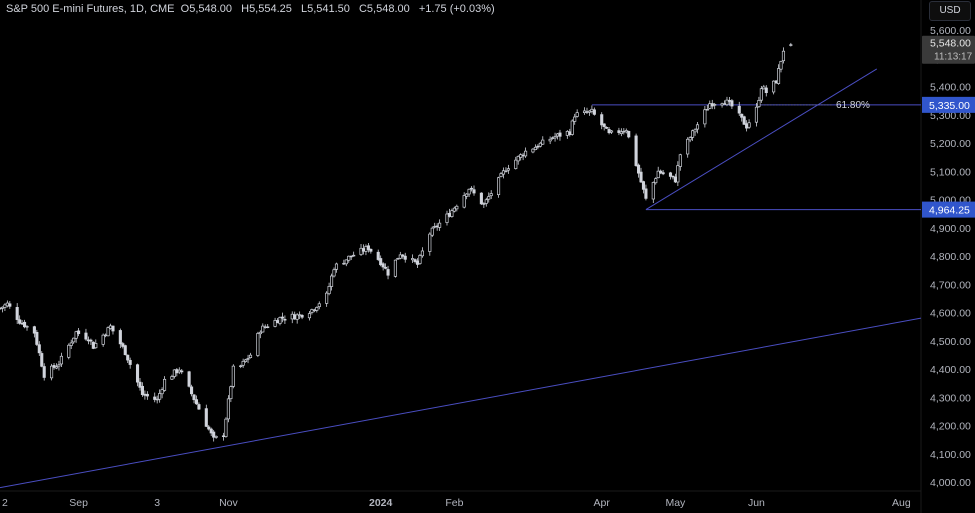 The width and height of the screenshot is (975, 513). I want to click on level-tag-text: 4,964.25, so click(949, 211).